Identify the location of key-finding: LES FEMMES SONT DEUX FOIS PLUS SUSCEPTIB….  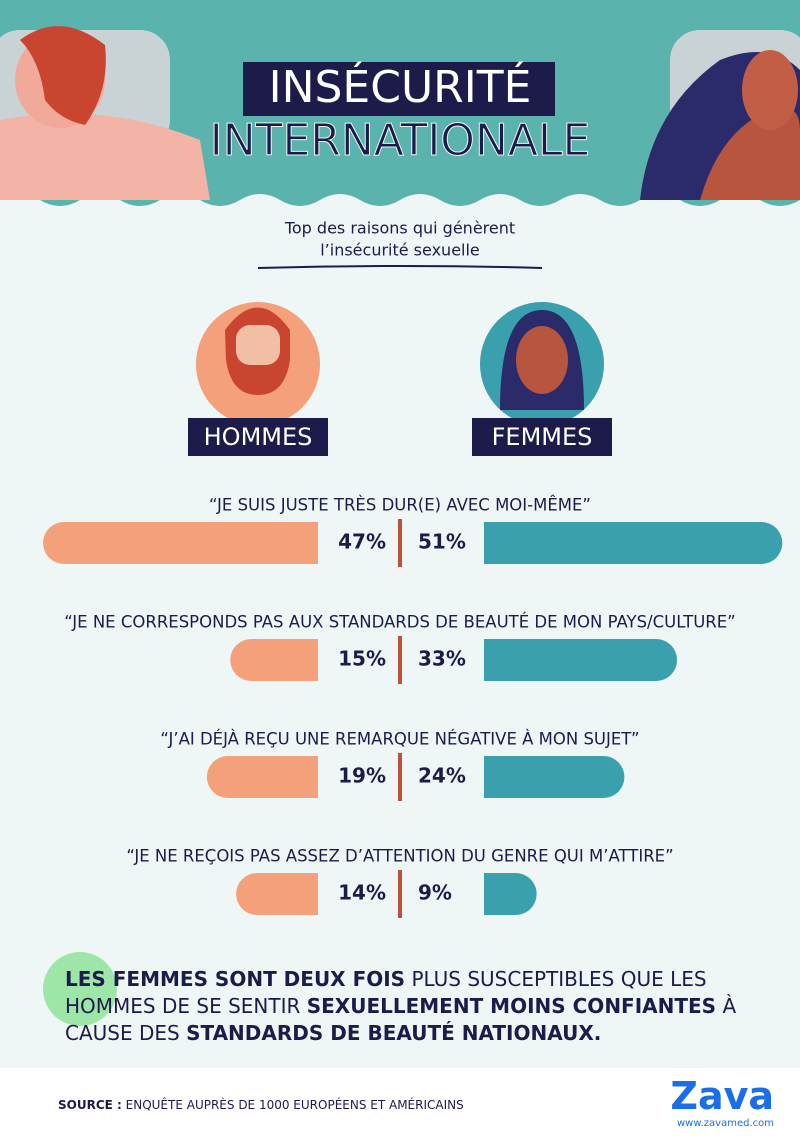
(404, 999).